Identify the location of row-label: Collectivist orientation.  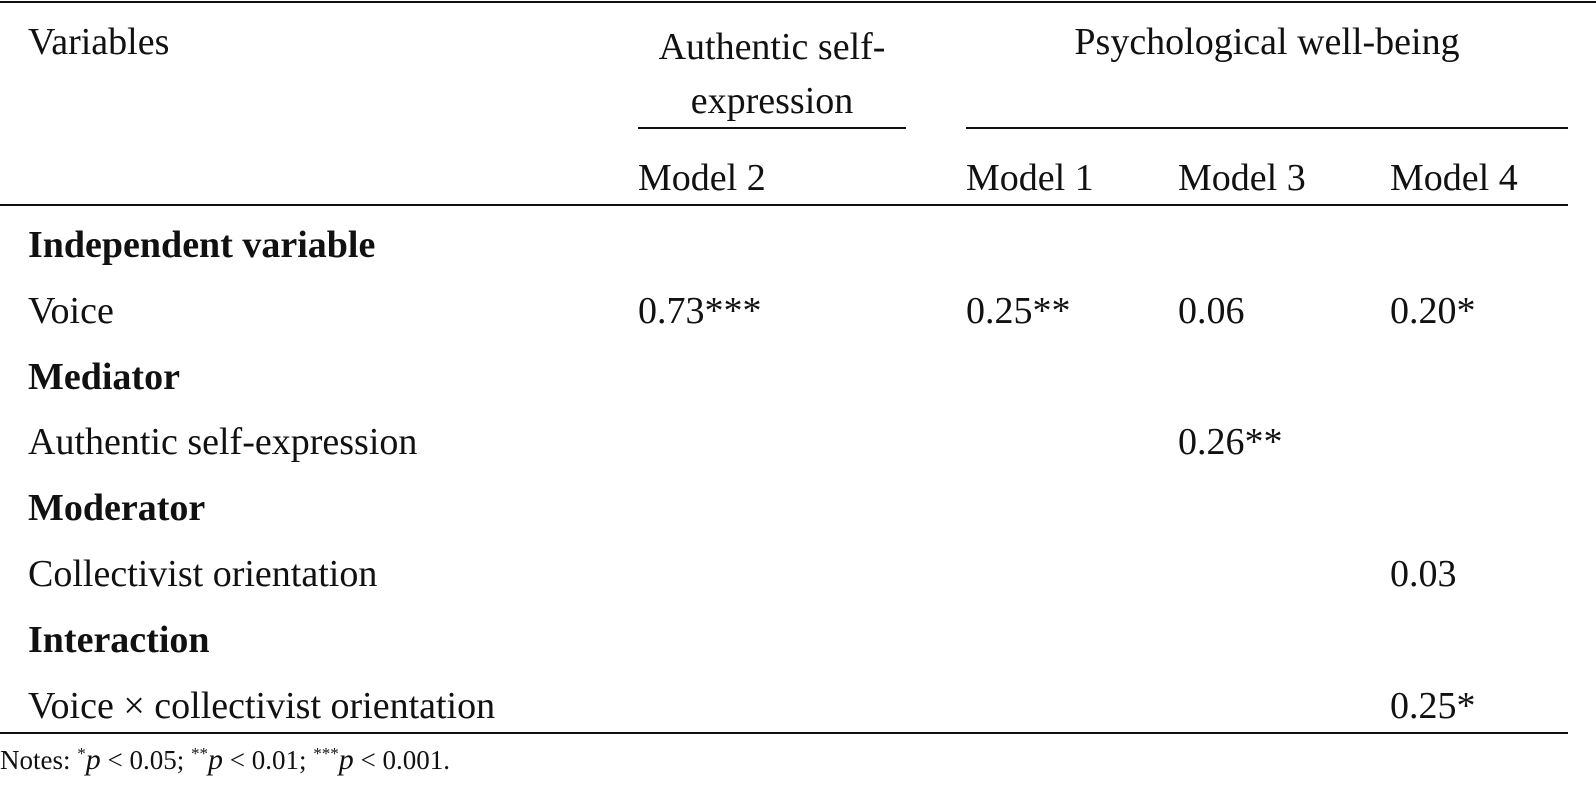
(203, 574).